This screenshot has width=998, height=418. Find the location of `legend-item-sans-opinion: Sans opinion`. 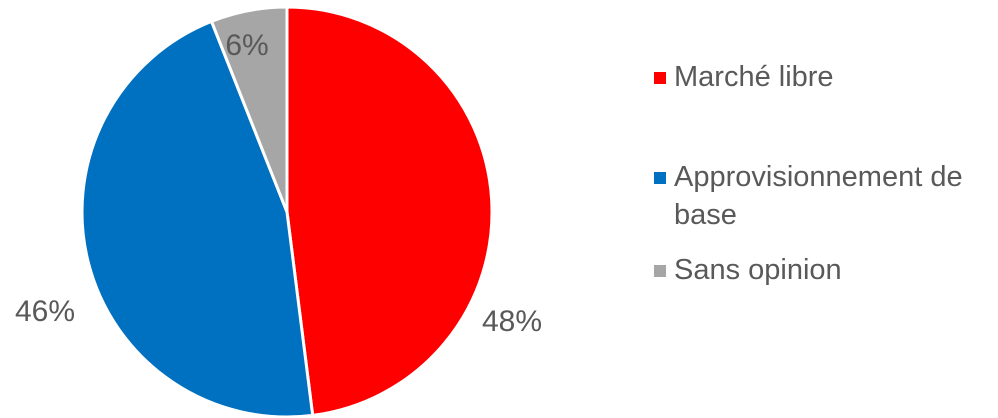

legend-item-sans-opinion: Sans opinion is located at coordinates (826, 270).